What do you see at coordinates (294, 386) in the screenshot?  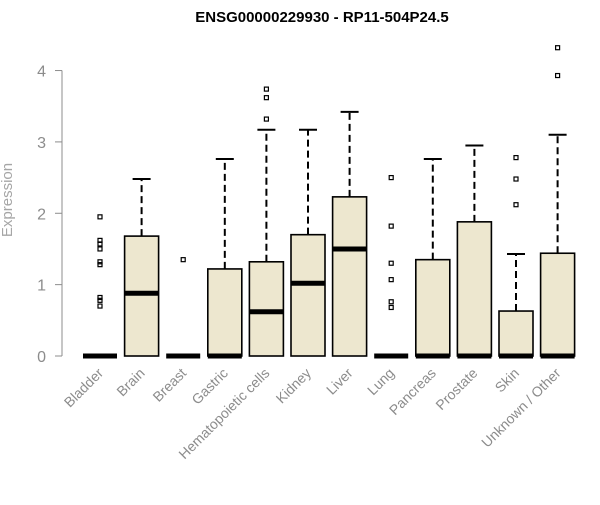 I see `x-tick-label: Kidney` at bounding box center [294, 386].